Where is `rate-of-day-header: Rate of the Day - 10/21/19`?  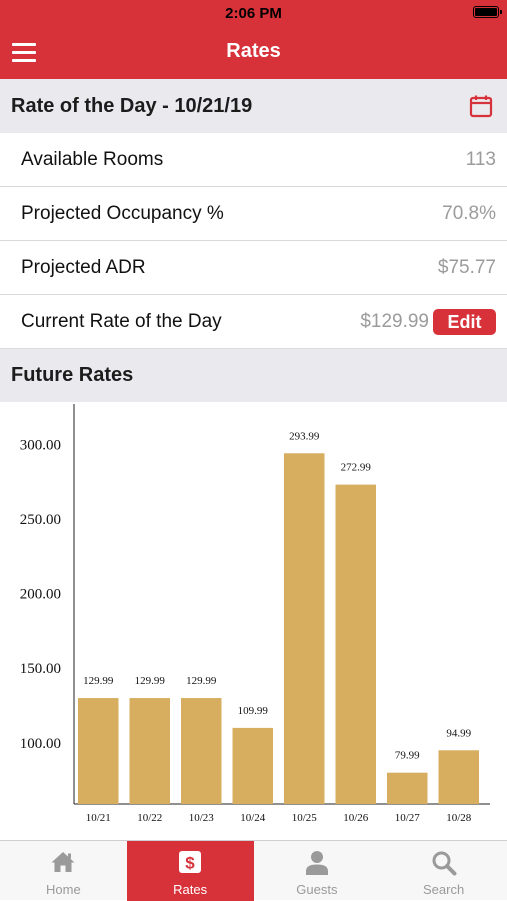
rate-of-day-header: Rate of the Day - 10/21/19 is located at coordinates (253, 106).